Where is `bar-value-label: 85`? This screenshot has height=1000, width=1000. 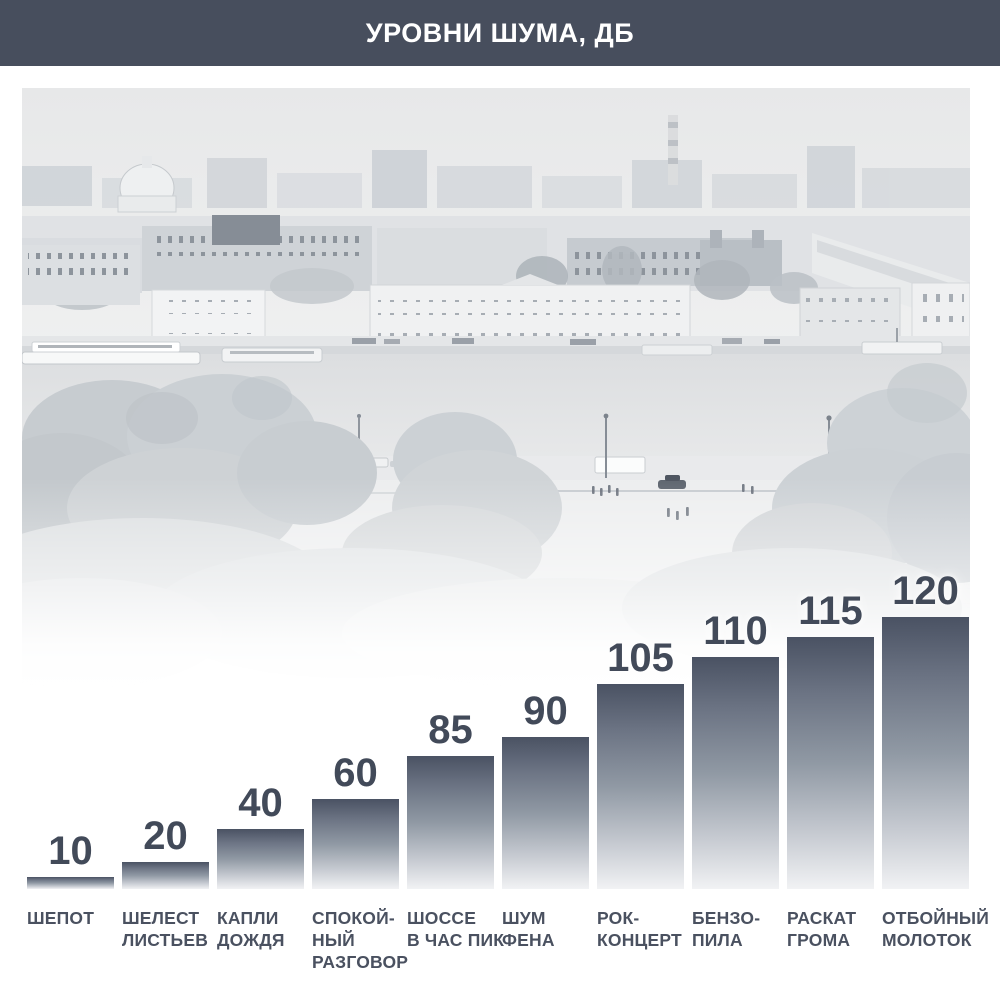 bar-value-label: 85 is located at coordinates (450, 730).